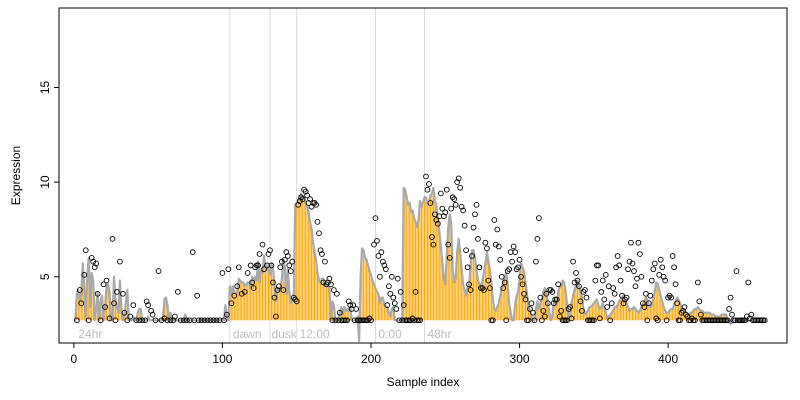  What do you see at coordinates (16, 175) in the screenshot?
I see `y-axis-title: Expression` at bounding box center [16, 175].